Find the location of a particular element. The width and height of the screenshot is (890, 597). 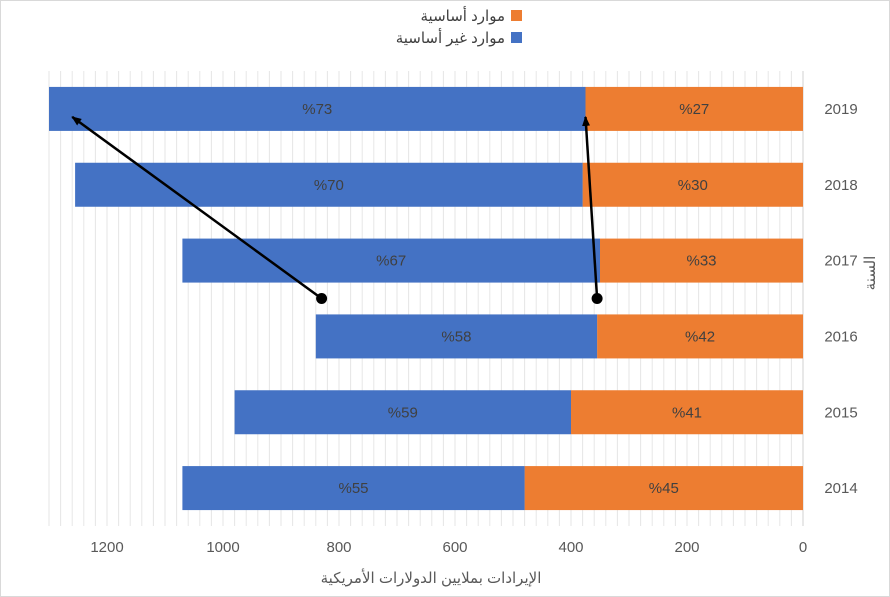

y-axis-ticks: 2014 2015 2016 2017 2018 2019 is located at coordinates (840, 299).